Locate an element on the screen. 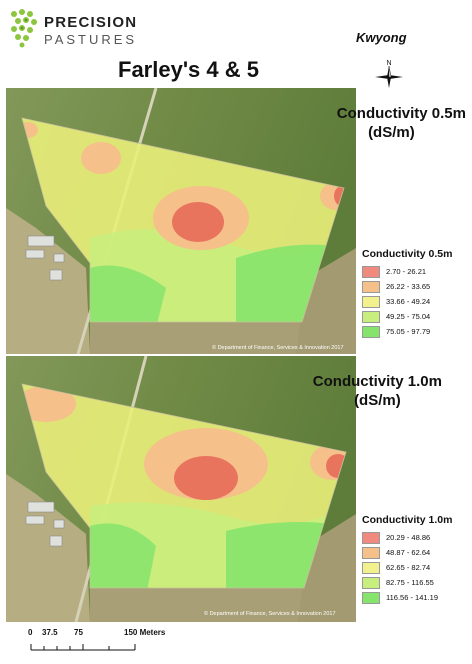  precision-pastures-logo: PRECISION PASTURES is located at coordinates (73, 30).